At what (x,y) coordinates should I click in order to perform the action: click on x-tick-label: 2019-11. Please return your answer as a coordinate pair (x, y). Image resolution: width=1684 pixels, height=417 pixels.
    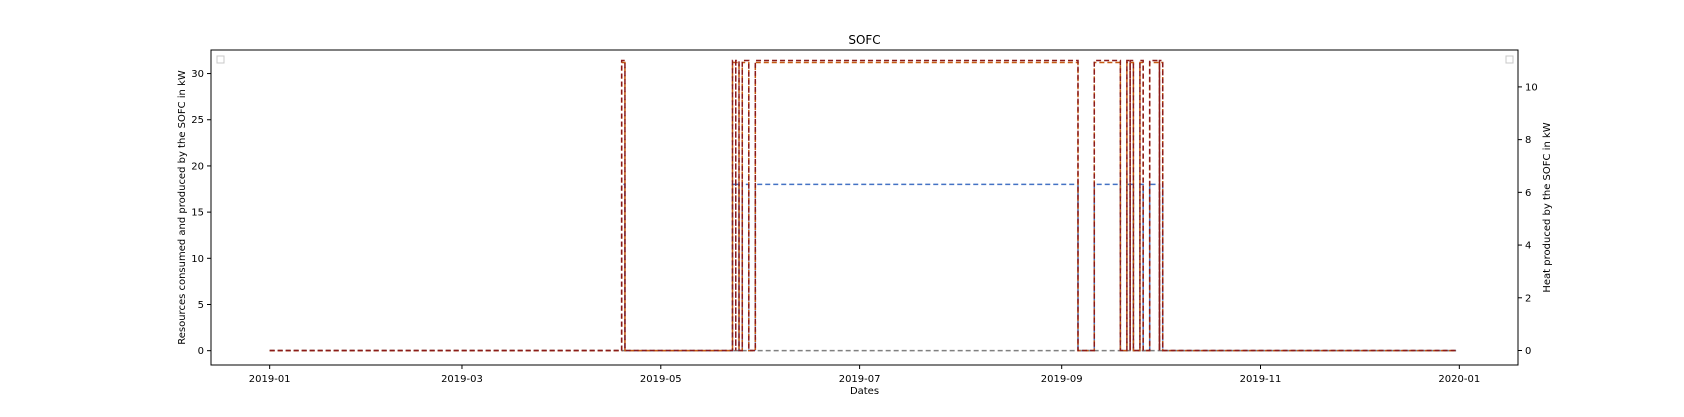
    Looking at the image, I should click on (1261, 379).